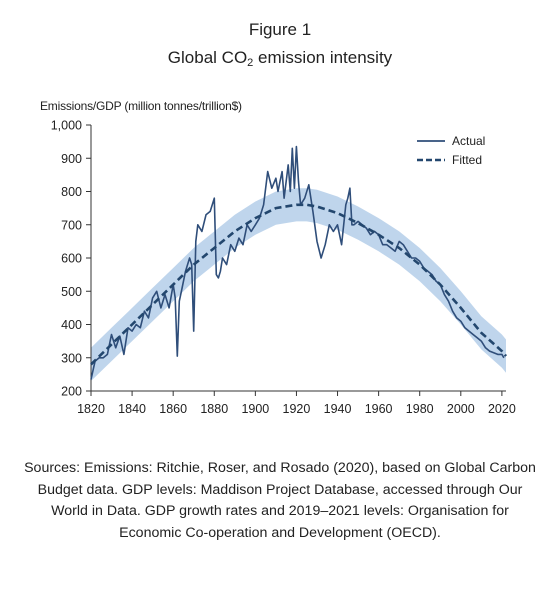 This screenshot has width=560, height=590. What do you see at coordinates (71, 259) in the screenshot?
I see `y-tick-label: 600` at bounding box center [71, 259].